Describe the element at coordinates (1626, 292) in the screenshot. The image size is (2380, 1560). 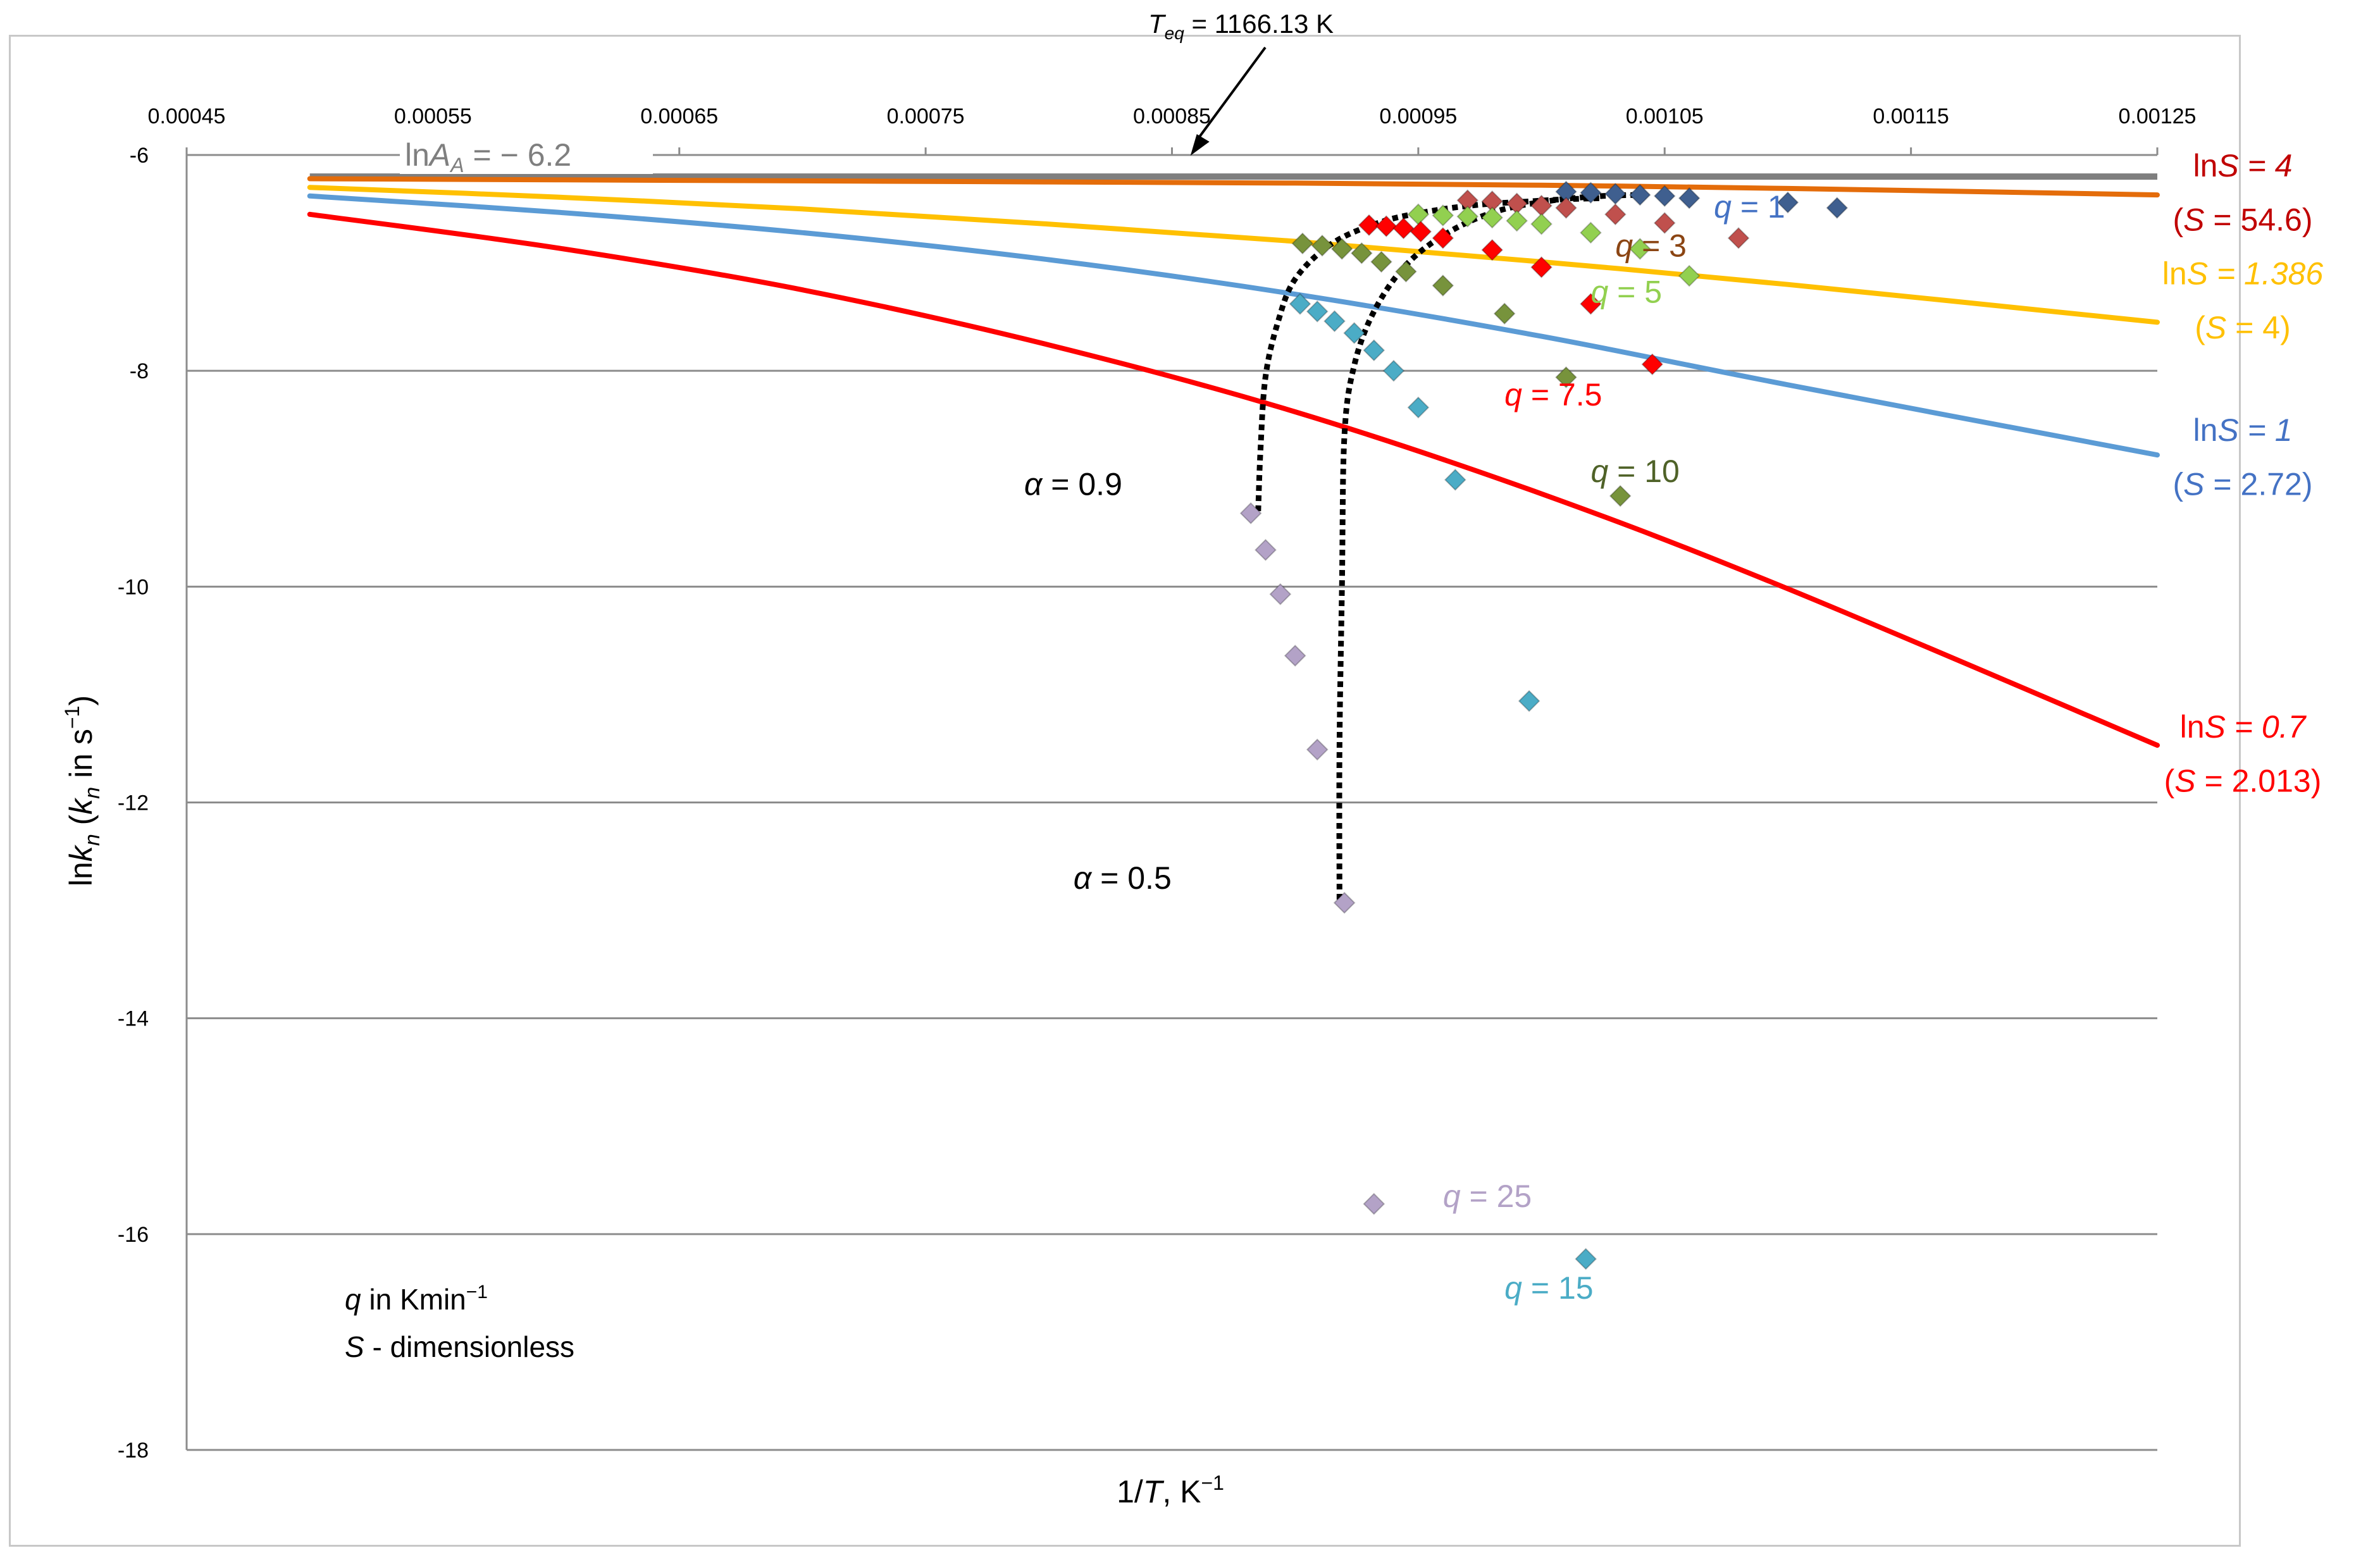
I see `series-label: q = 5` at that location.